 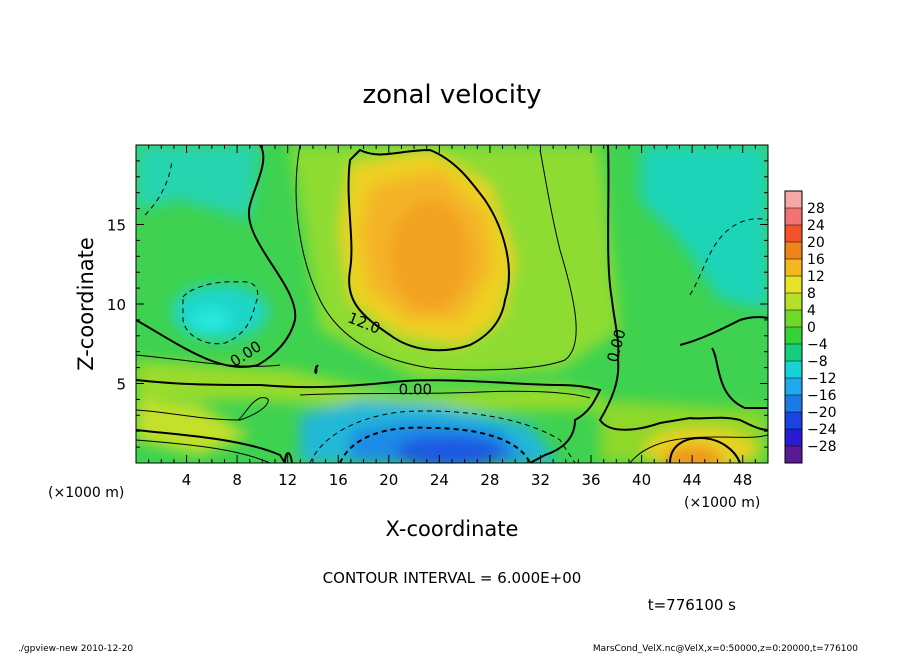 I want to click on x-tick-label: 36, so click(x=590, y=480).